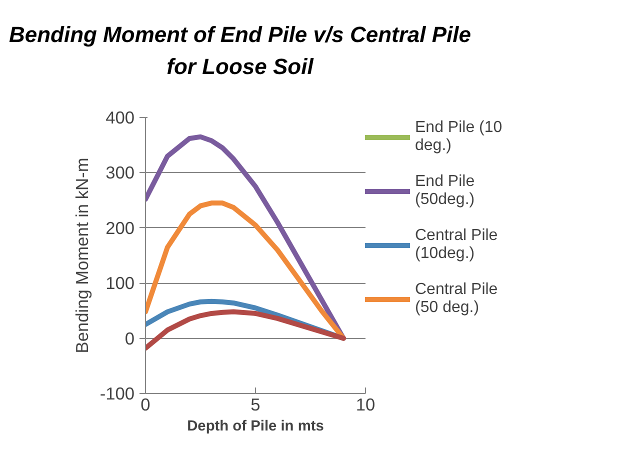 This screenshot has height=470, width=633. What do you see at coordinates (120, 172) in the screenshot?
I see `y-tick-label: 300` at bounding box center [120, 172].